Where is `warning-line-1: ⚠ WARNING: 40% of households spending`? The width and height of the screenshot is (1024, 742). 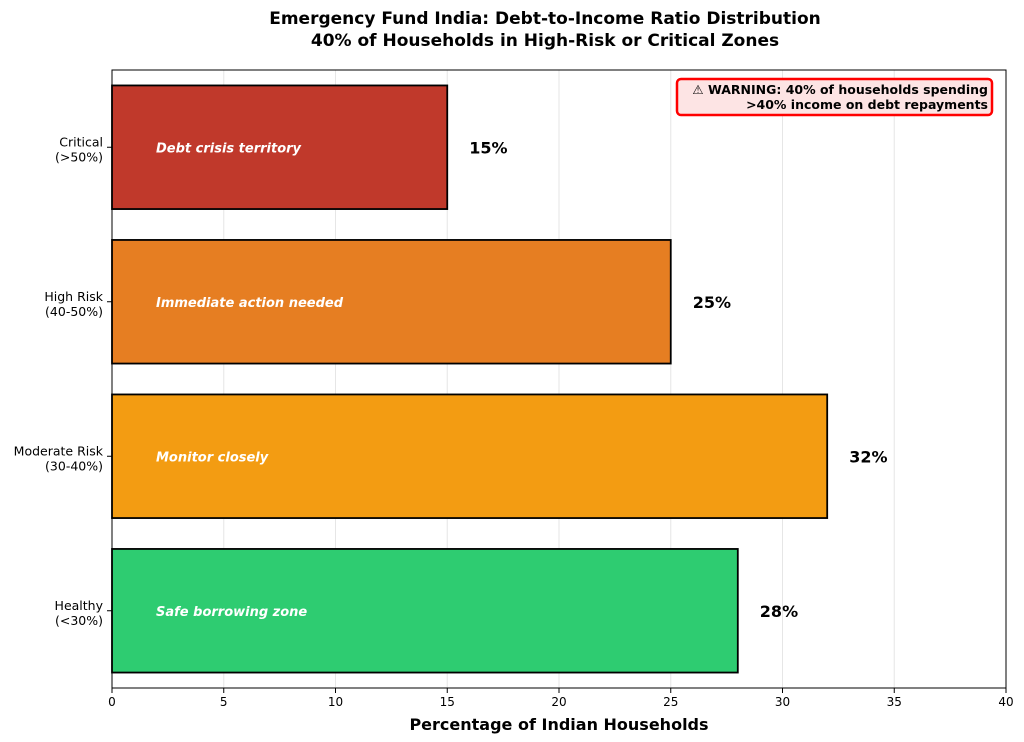
warning-line-1: ⚠ WARNING: 40% of households spending is located at coordinates (840, 89).